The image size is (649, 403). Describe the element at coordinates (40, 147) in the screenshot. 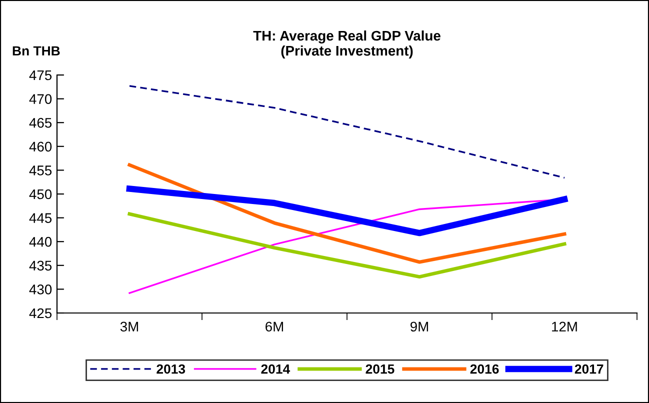

I see `y-tick-label: 460` at that location.